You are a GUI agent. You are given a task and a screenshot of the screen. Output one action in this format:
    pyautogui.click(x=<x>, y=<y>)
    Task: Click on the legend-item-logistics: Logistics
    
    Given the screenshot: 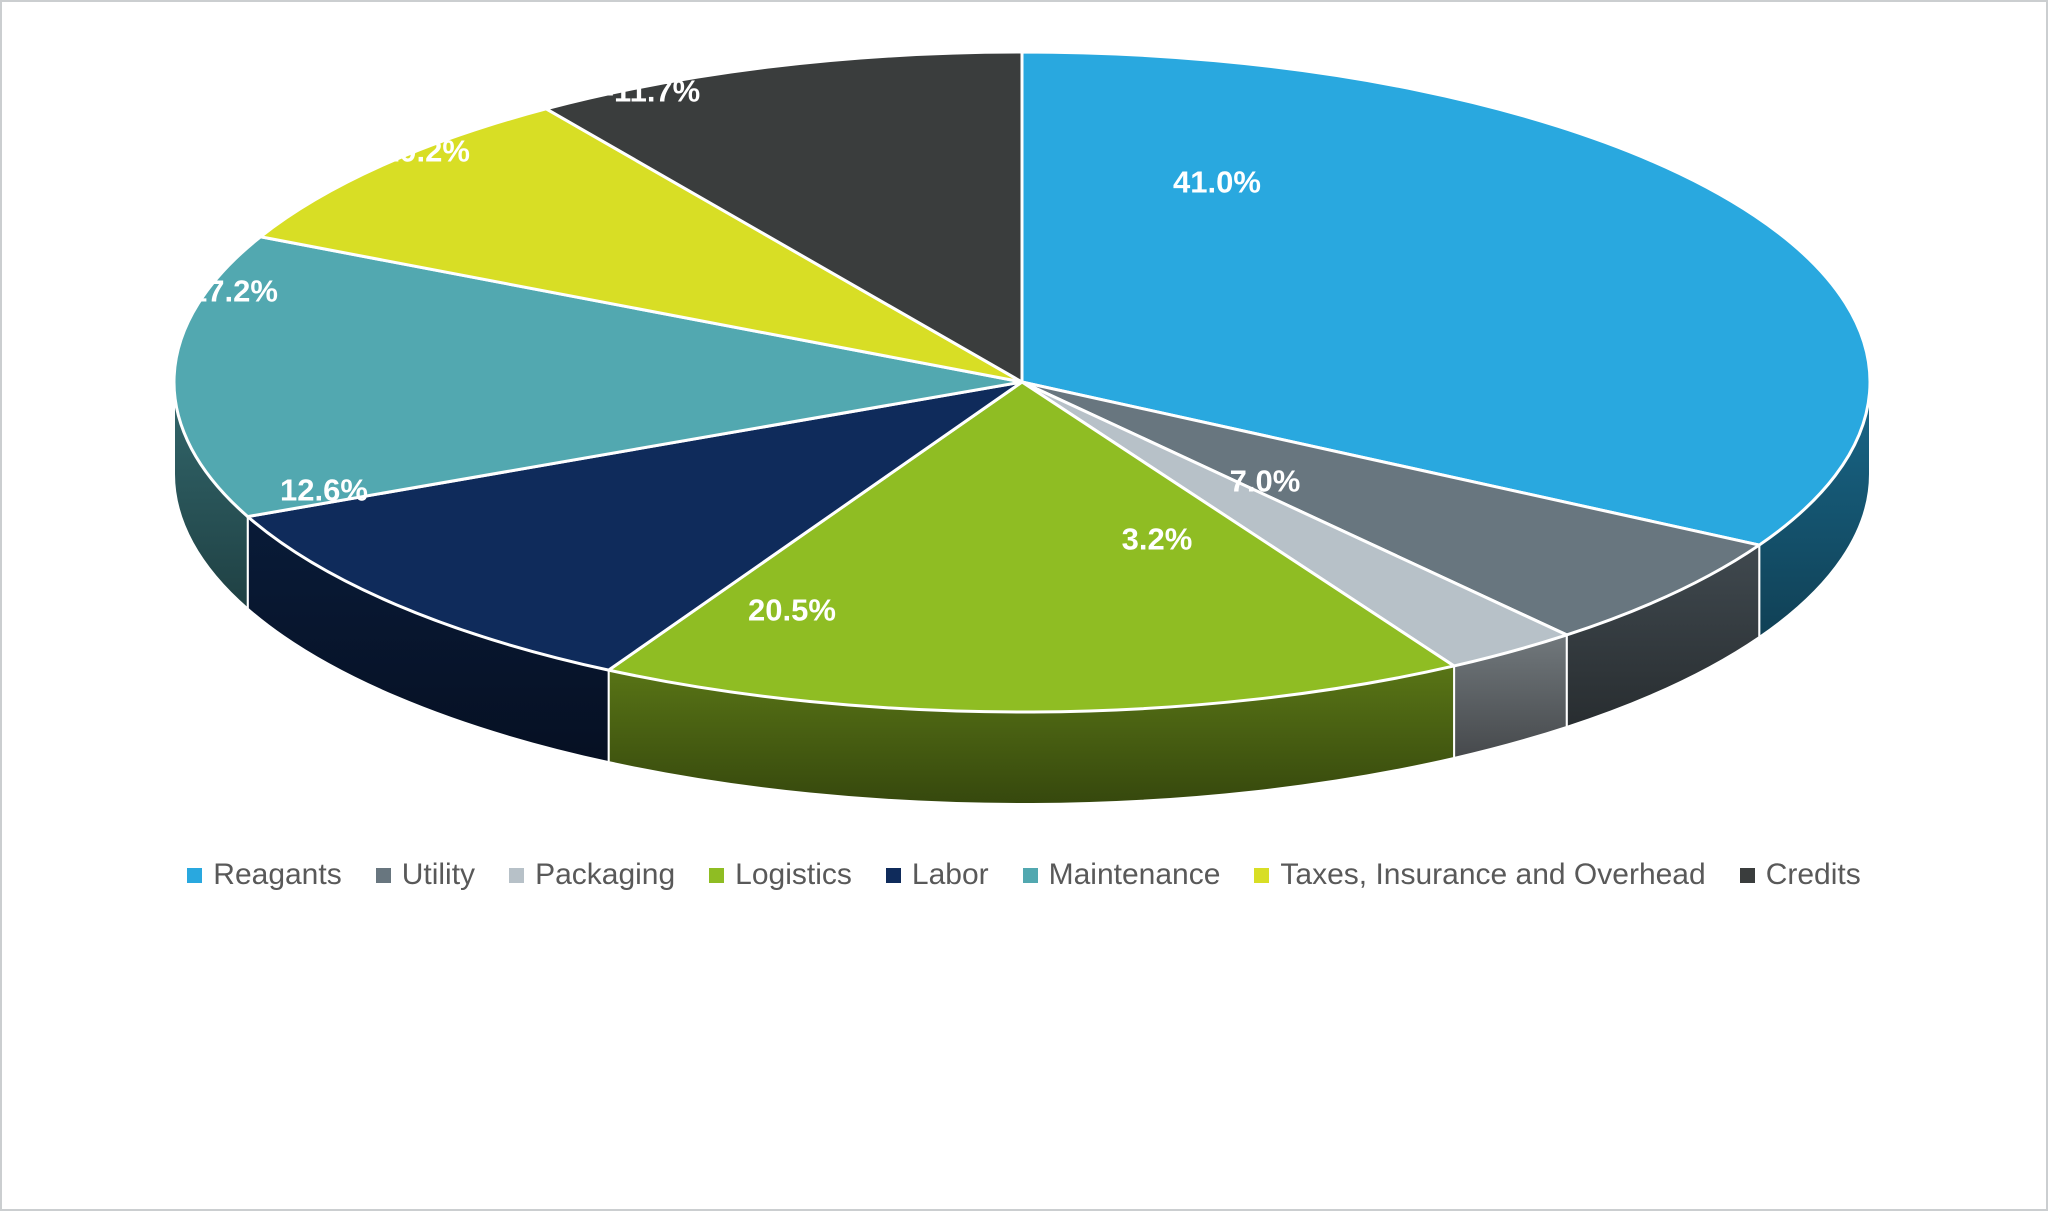 What is the action you would take?
    pyautogui.click(x=780, y=875)
    